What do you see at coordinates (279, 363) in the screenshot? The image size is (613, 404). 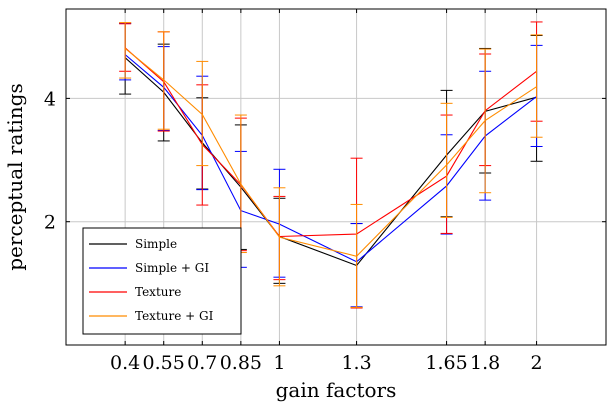 I see `x-tick-label: 1` at bounding box center [279, 363].